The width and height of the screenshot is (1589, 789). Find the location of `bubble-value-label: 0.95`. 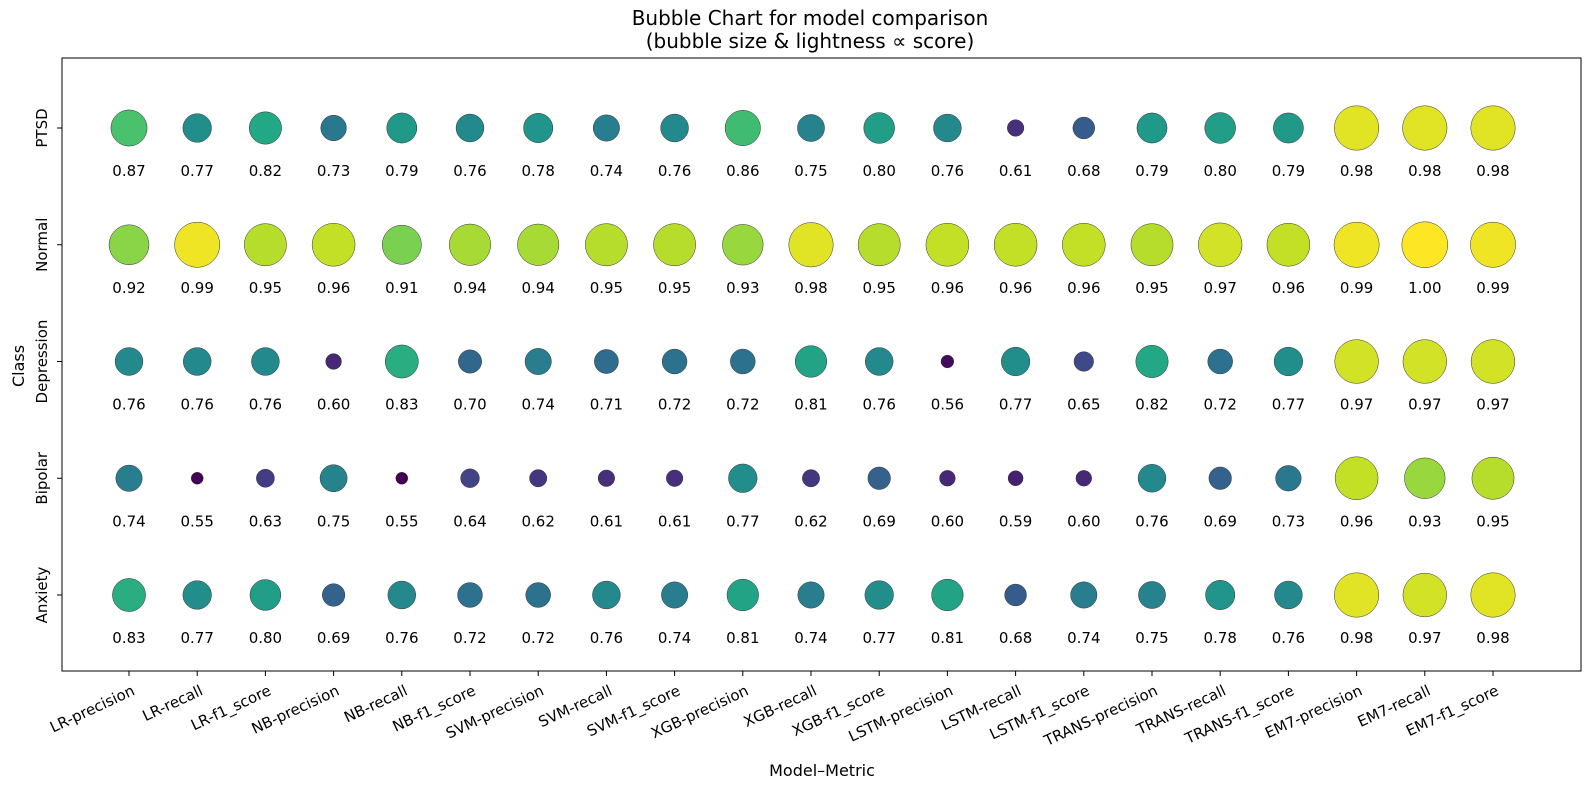

bubble-value-label: 0.95 is located at coordinates (1492, 521).